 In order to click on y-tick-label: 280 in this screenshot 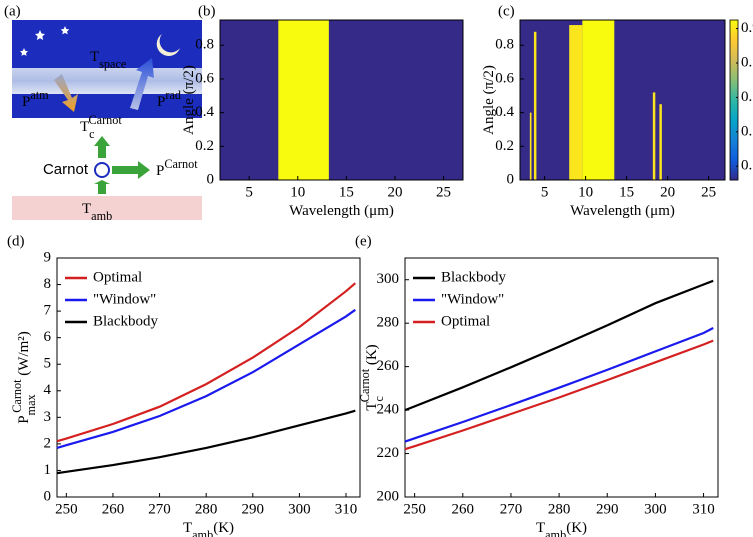, I will do `click(388, 323)`.